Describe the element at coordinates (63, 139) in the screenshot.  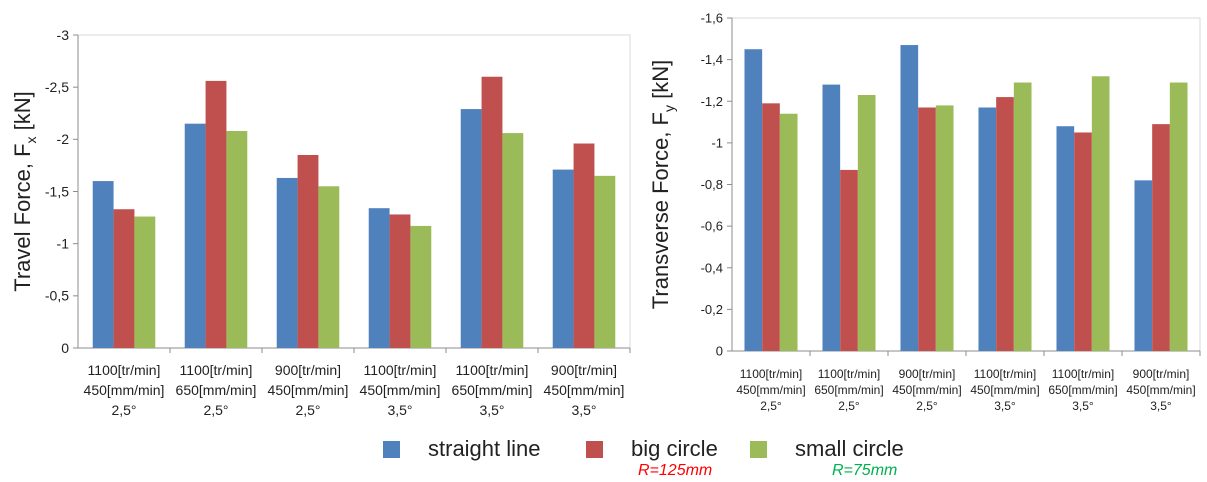
I see `fx-y-tick-label: -2` at that location.